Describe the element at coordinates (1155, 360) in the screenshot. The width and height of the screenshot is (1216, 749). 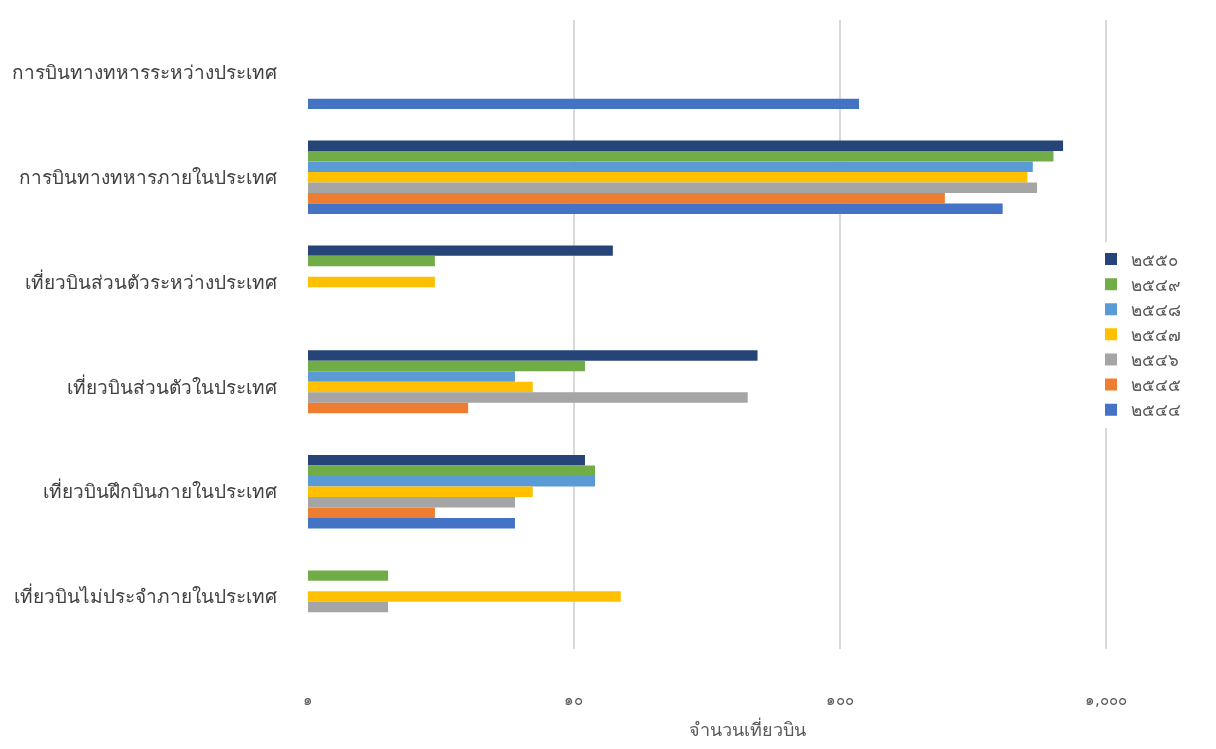
I see `legend-label: ๒๕๔๖` at that location.